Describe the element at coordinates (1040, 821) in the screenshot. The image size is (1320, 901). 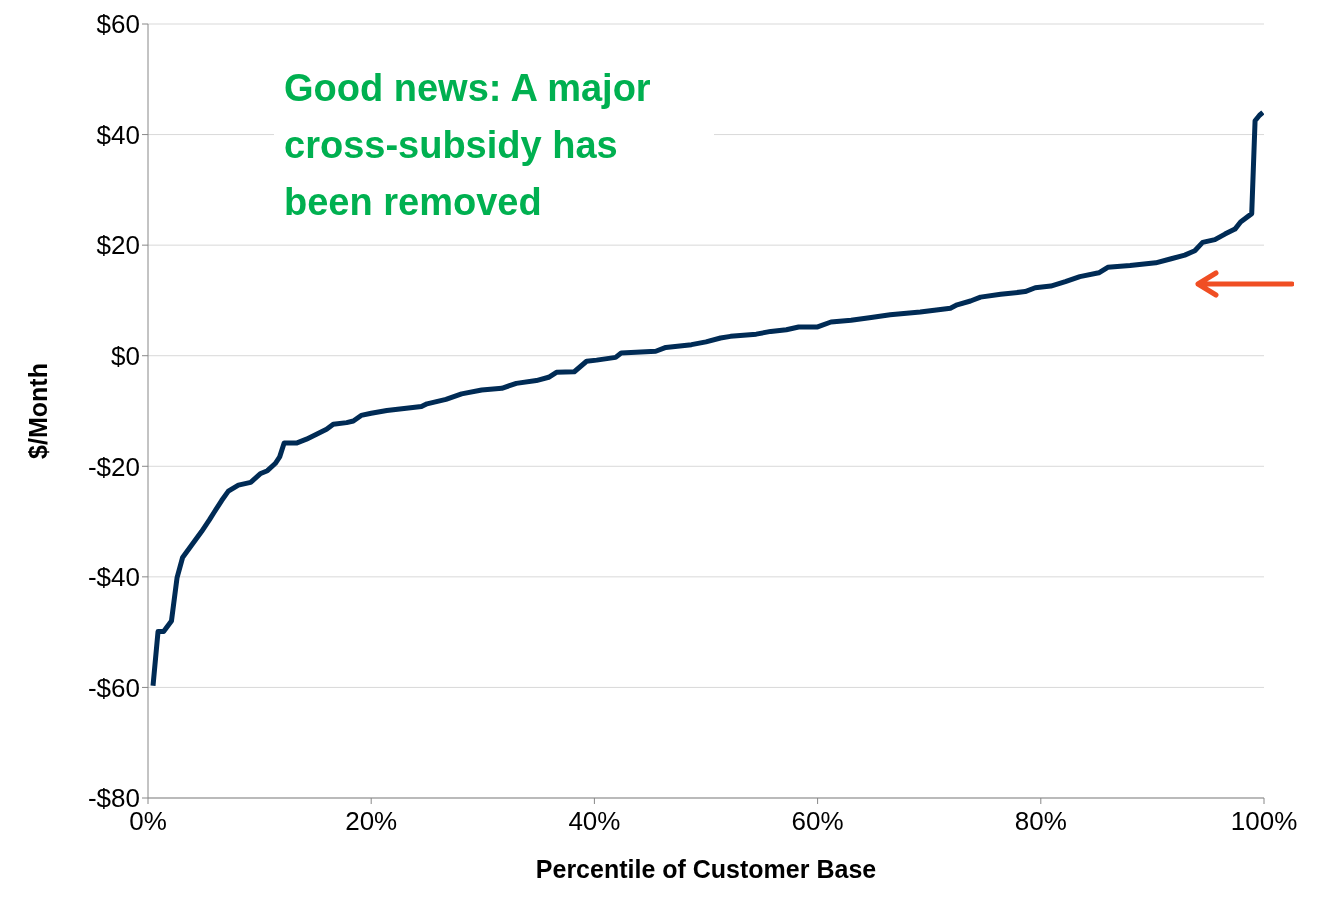
I see `x-tick-label: 80%` at that location.